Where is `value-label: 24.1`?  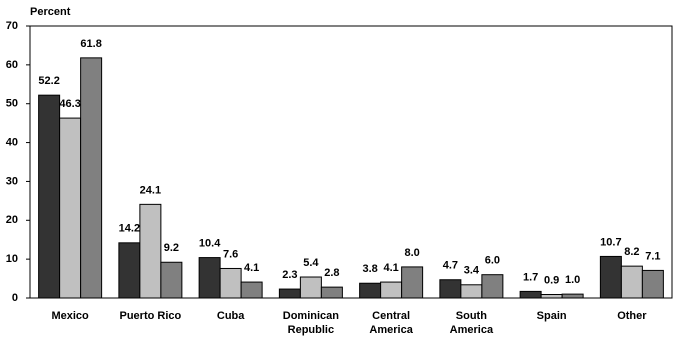
value-label: 24.1 is located at coordinates (150, 190).